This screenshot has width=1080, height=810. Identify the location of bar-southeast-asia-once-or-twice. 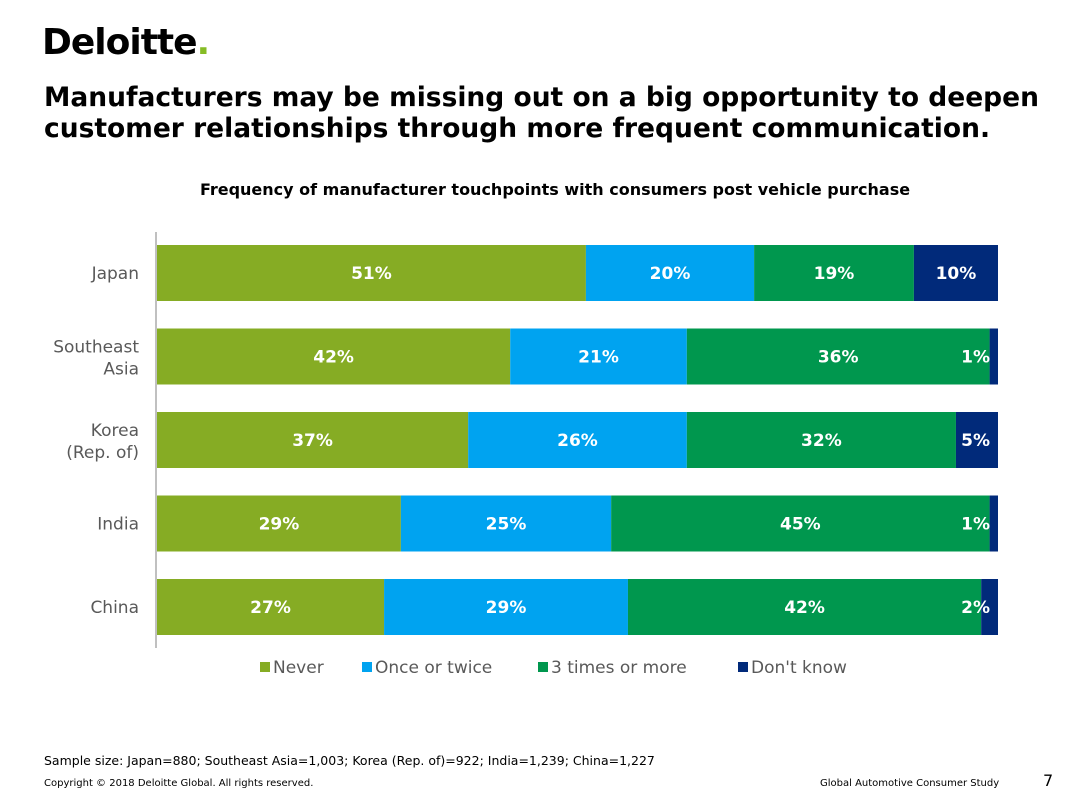
(598, 356).